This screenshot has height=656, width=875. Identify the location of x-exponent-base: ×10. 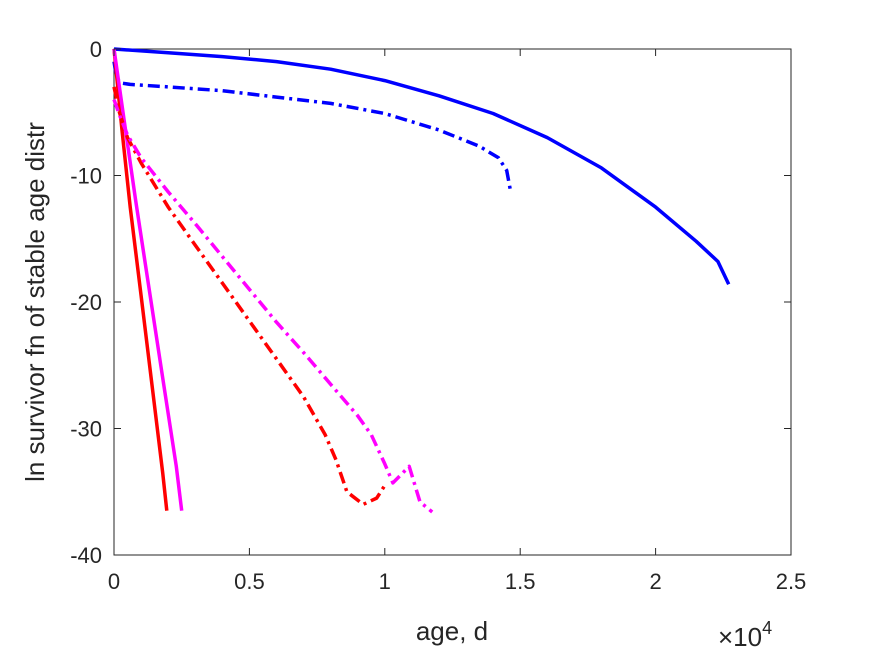
(740, 637).